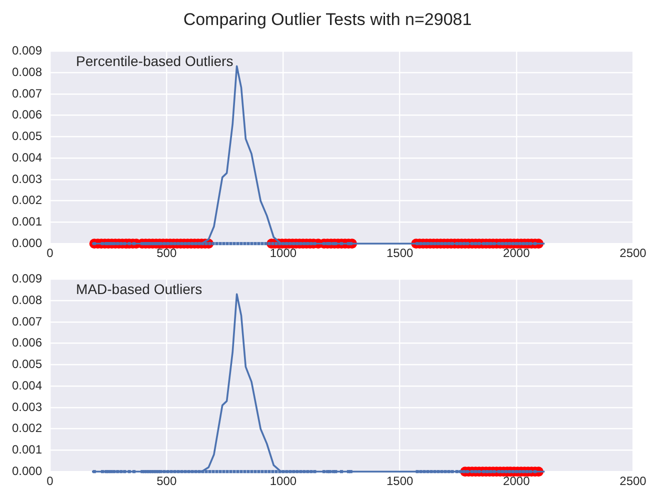 Image resolution: width=655 pixels, height=492 pixels. I want to click on annotation: MAD-based Outliers, so click(139, 289).